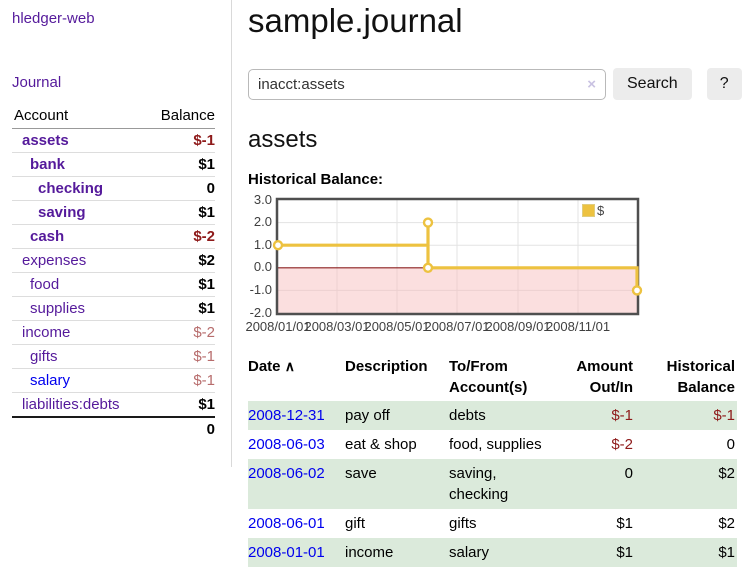 The height and width of the screenshot is (582, 742). Describe the element at coordinates (463, 523) in the screenshot. I see `transaction-accounts: gifts` at that location.